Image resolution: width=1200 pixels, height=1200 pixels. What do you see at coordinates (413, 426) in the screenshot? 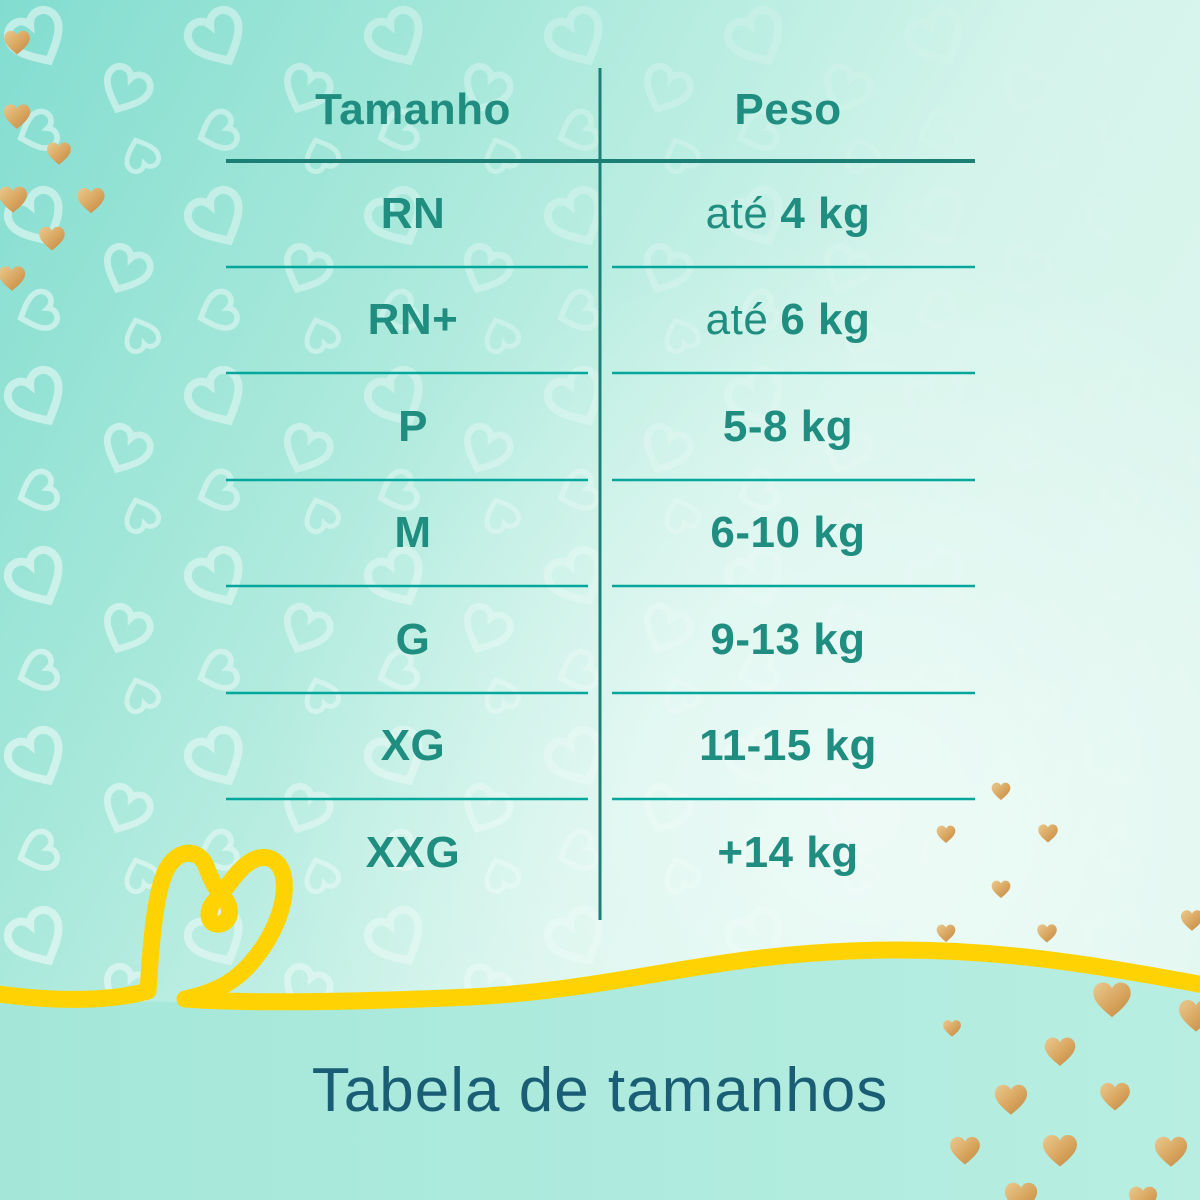
I see `size-value-p: P` at bounding box center [413, 426].